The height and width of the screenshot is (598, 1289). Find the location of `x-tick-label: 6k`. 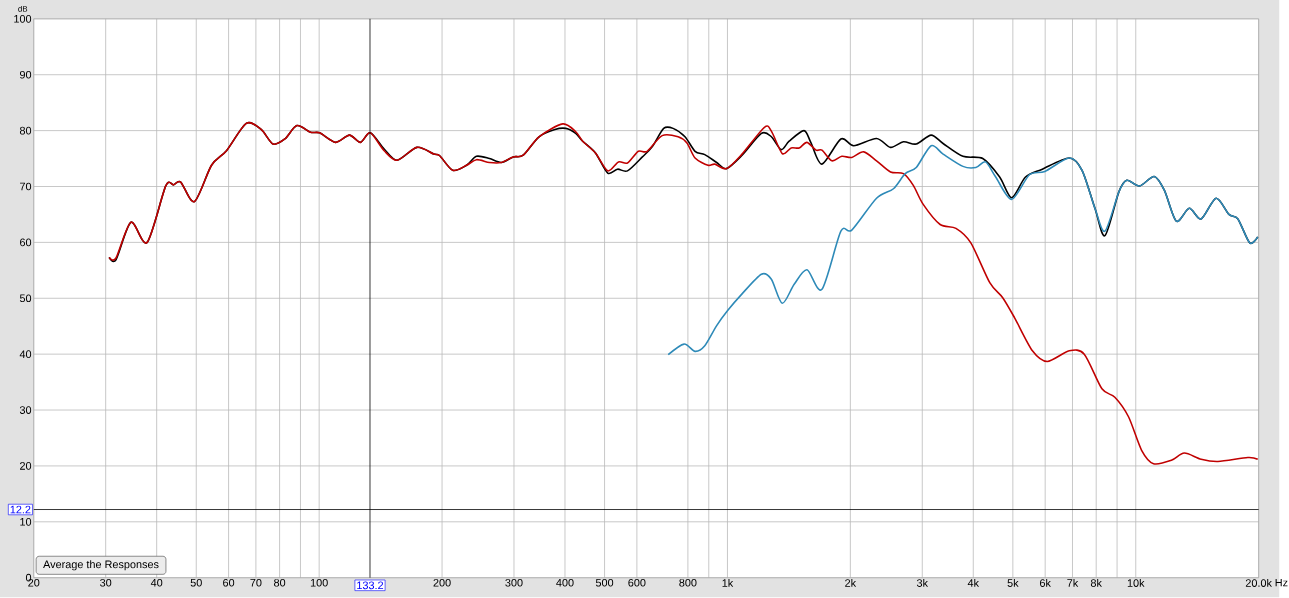

x-tick-label: 6k is located at coordinates (1045, 583).